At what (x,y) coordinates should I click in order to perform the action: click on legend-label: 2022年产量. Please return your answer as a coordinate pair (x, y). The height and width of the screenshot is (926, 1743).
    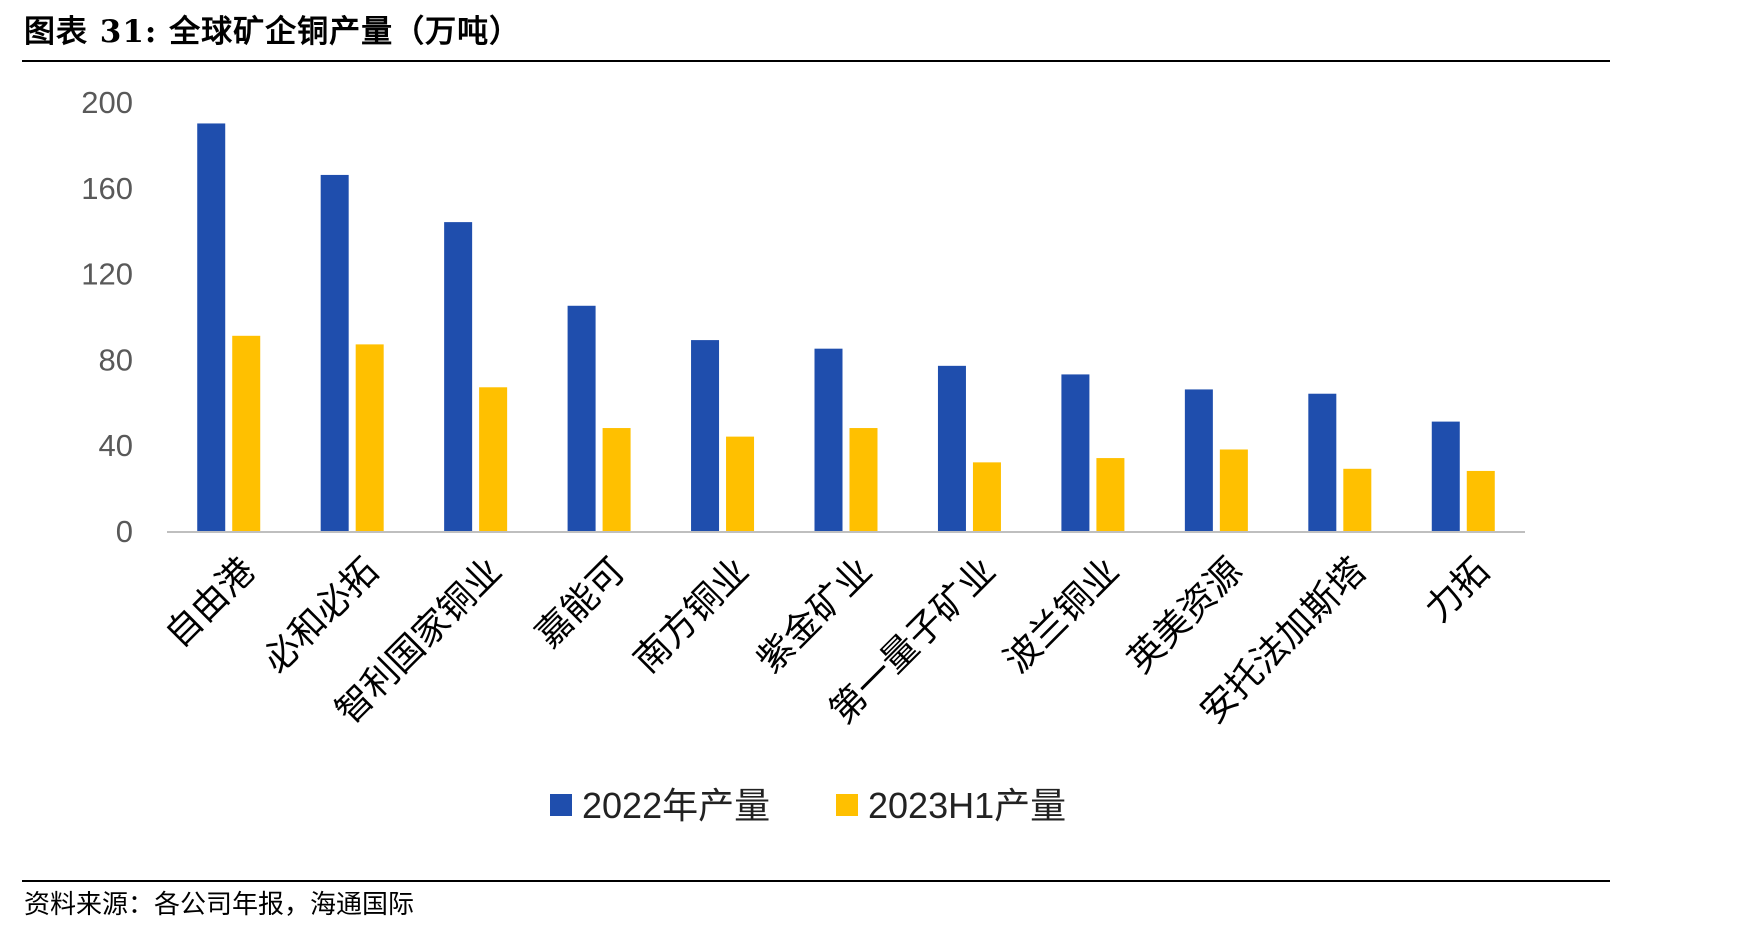
    Looking at the image, I should click on (676, 805).